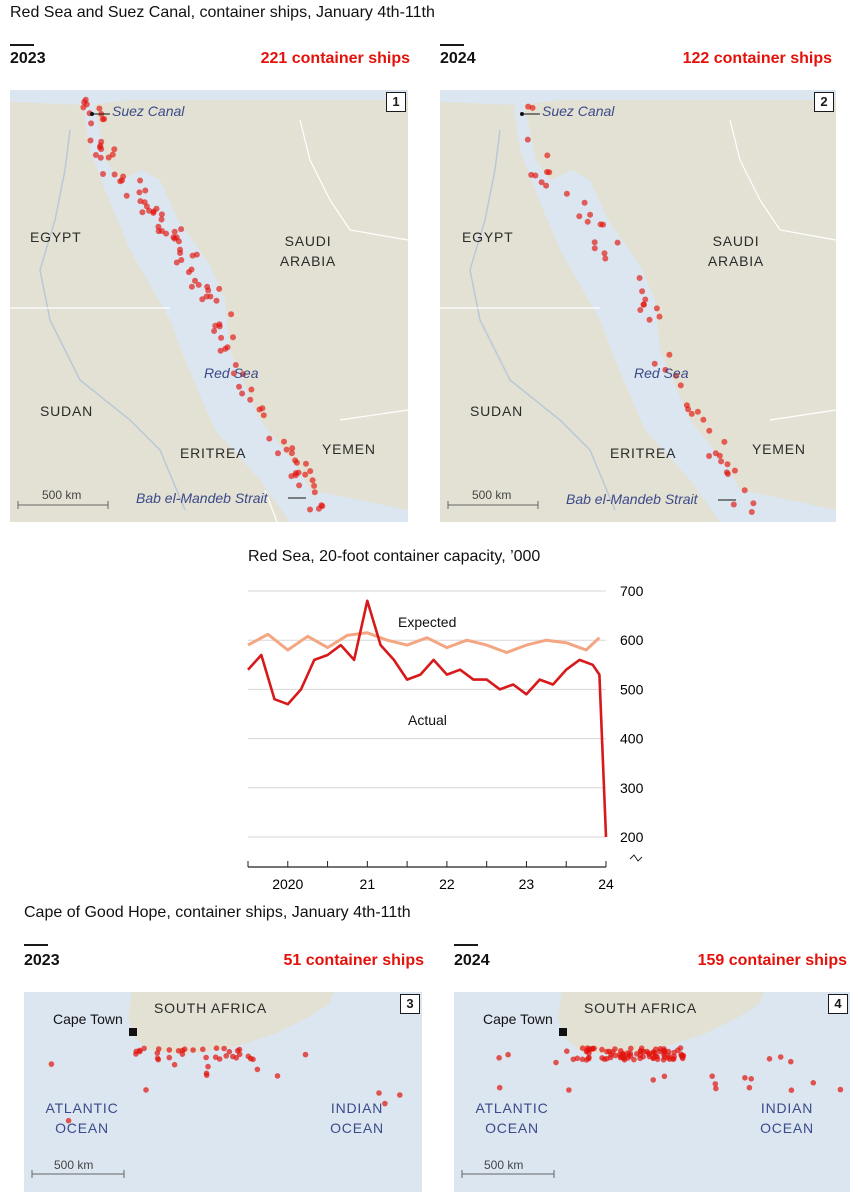  What do you see at coordinates (22, 45) in the screenshot?
I see `panel-1-rule` at bounding box center [22, 45].